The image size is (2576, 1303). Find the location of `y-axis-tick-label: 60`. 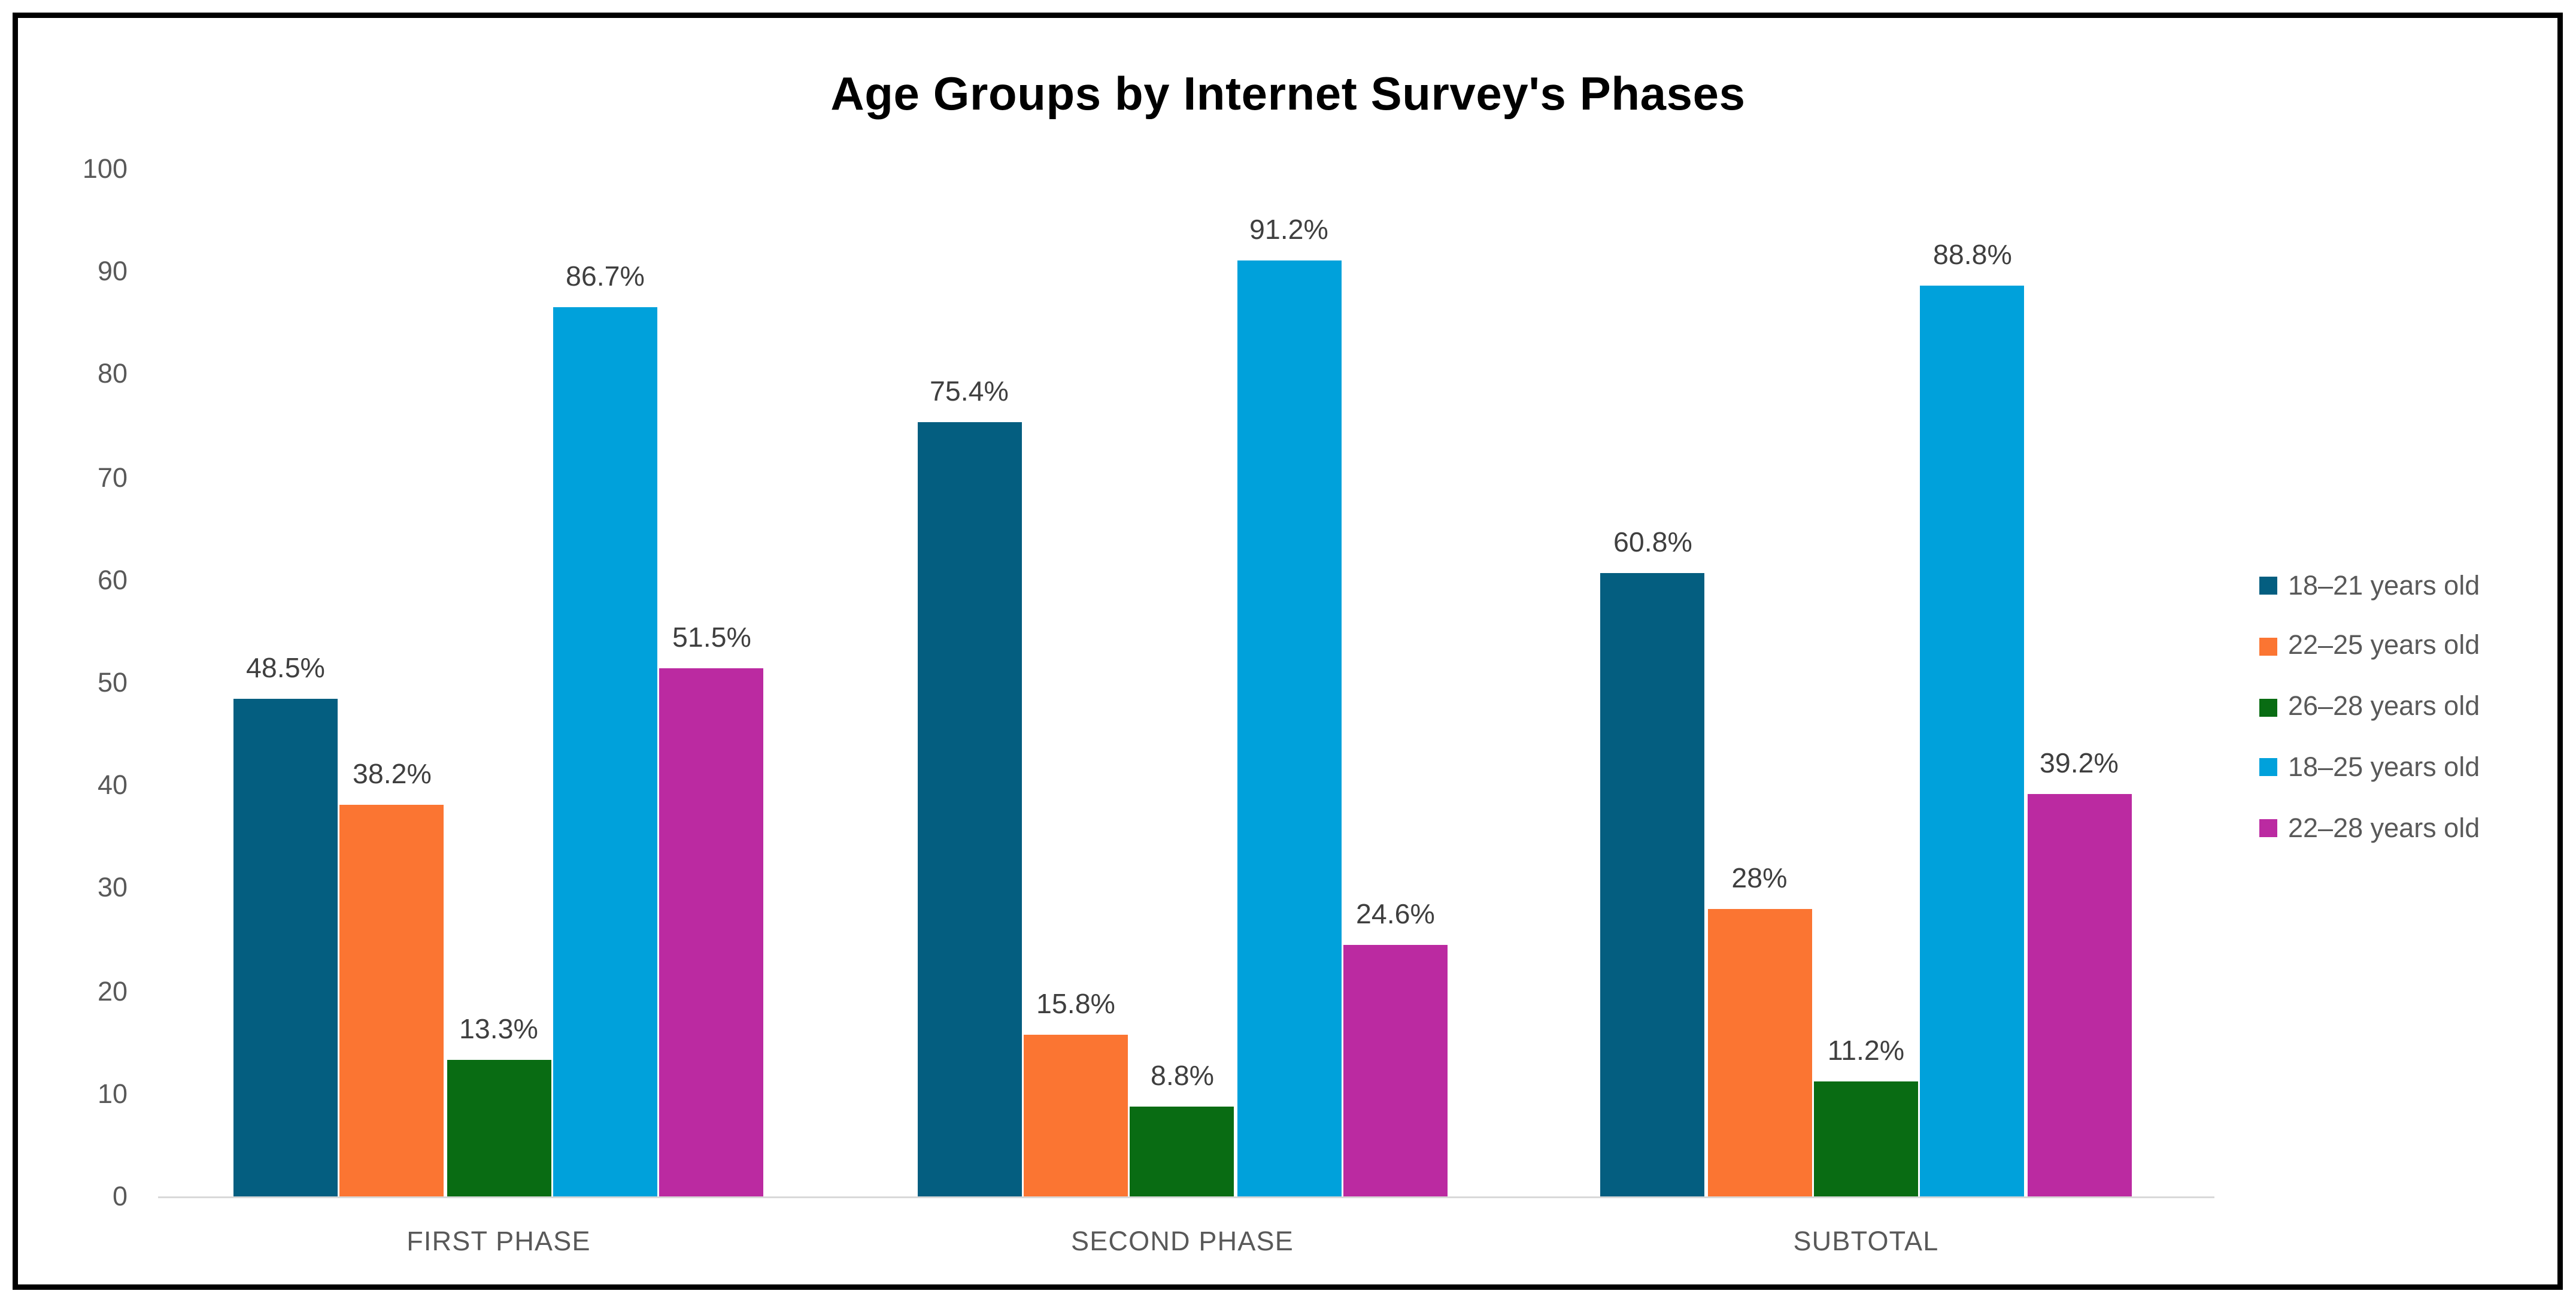

y-axis-tick-label: 60 is located at coordinates (112, 580).